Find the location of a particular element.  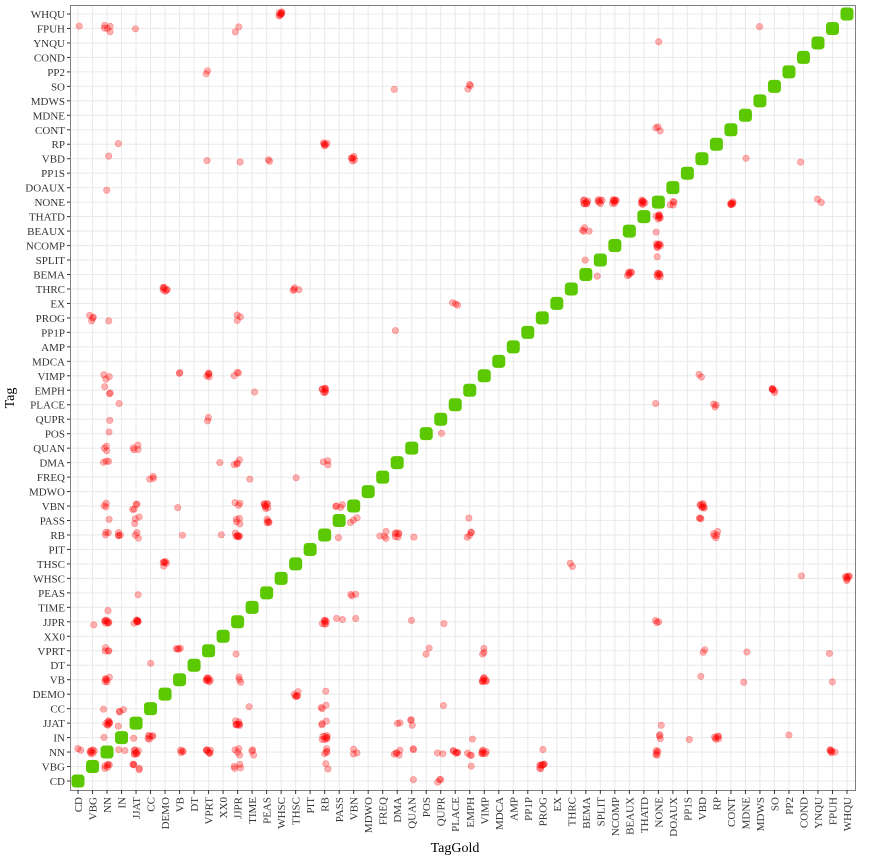

correct-point-mdca is located at coordinates (499, 361).